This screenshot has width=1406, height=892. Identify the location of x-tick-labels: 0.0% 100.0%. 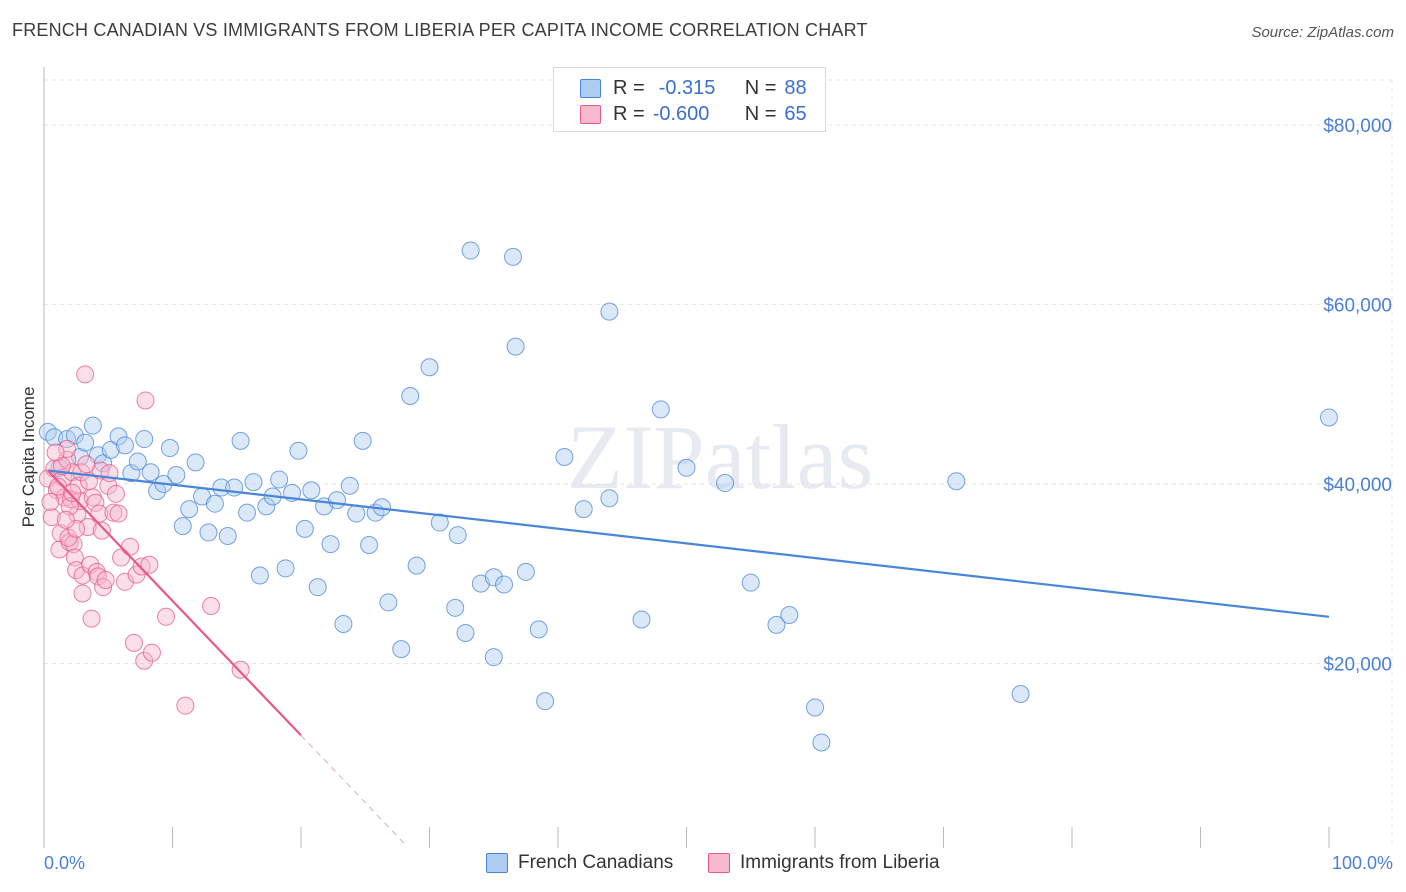
(718, 863).